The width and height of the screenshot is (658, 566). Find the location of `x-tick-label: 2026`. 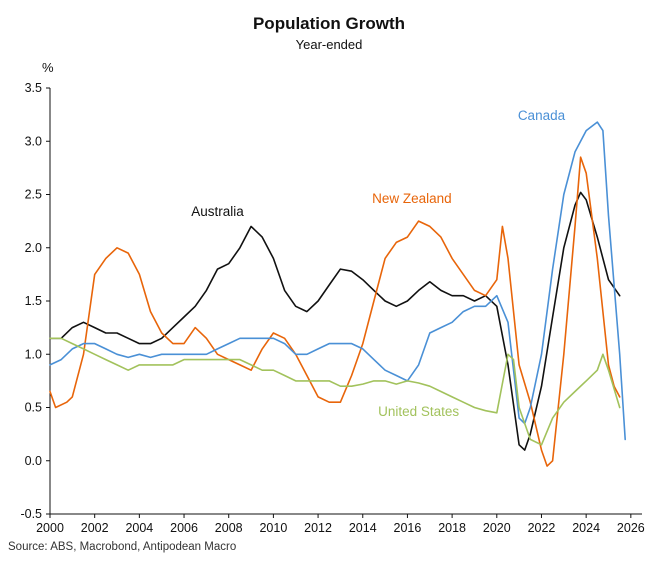

x-tick-label: 2026 is located at coordinates (631, 528).